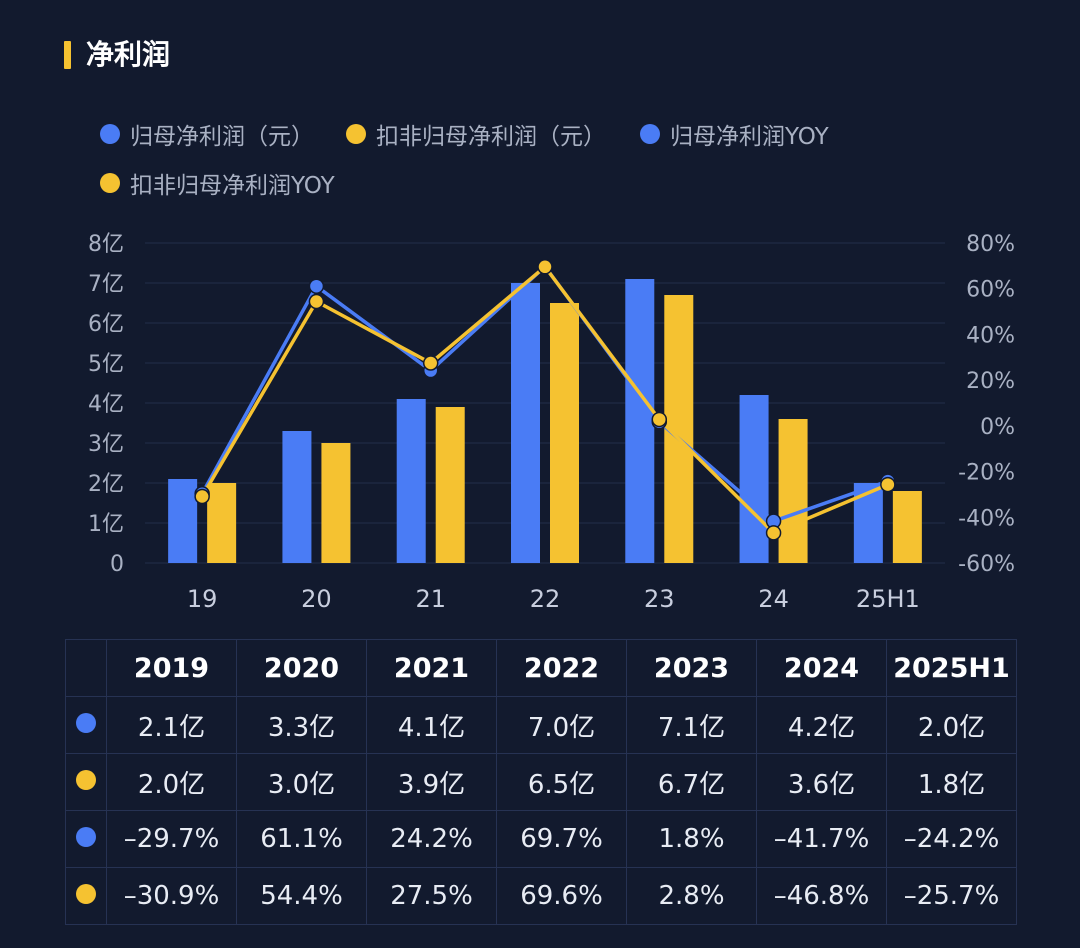  Describe the element at coordinates (301, 896) in the screenshot. I see `table-cell: 54.4%` at that location.